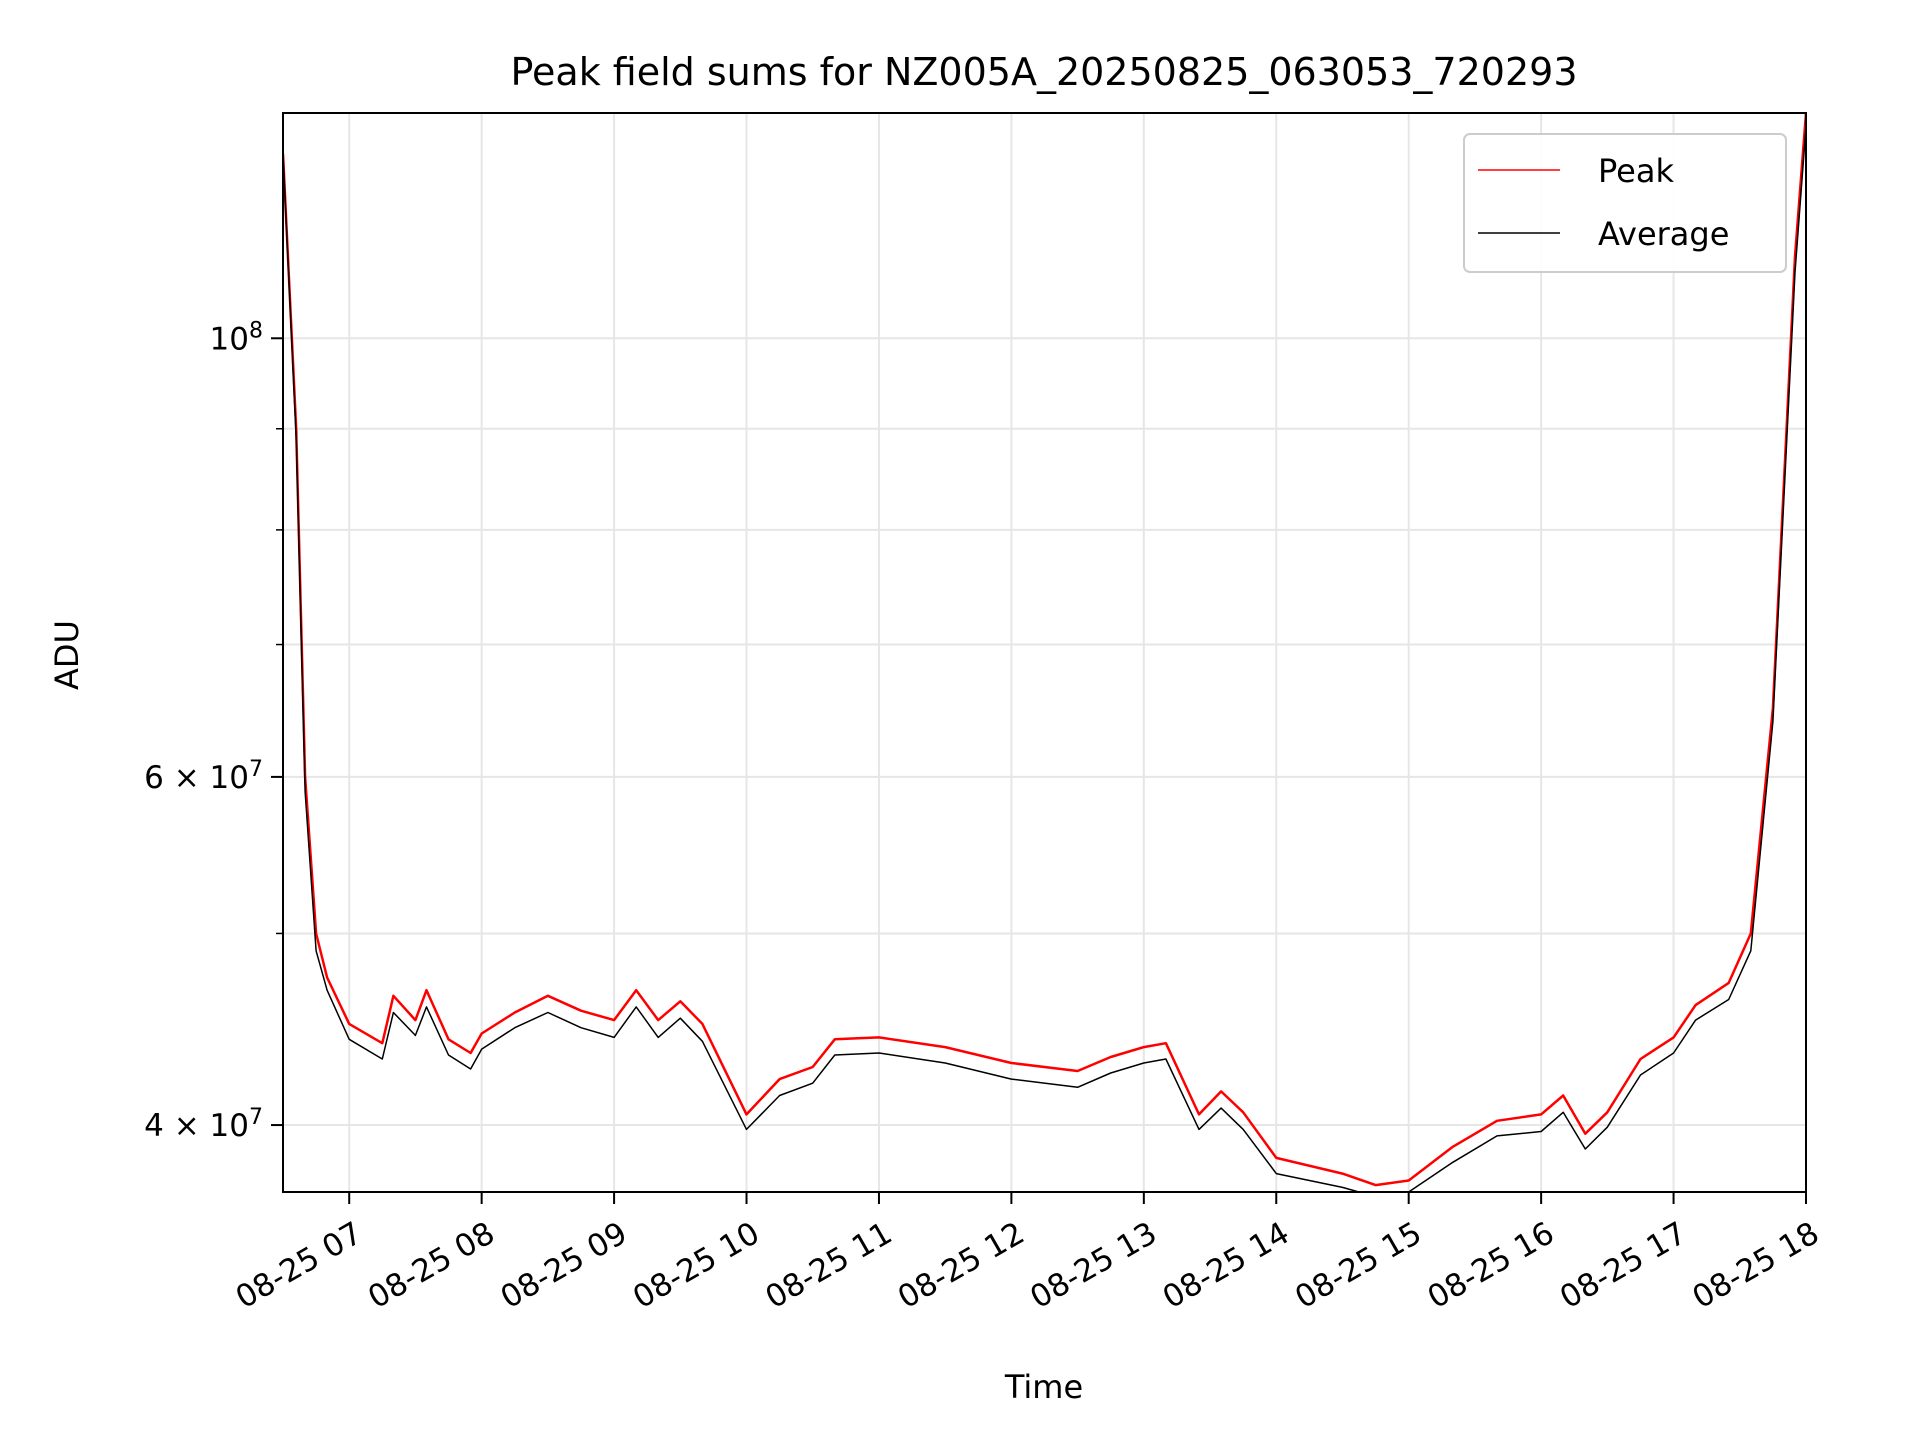  Describe the element at coordinates (1663, 234) in the screenshot. I see `legend-label-average: Average` at that location.